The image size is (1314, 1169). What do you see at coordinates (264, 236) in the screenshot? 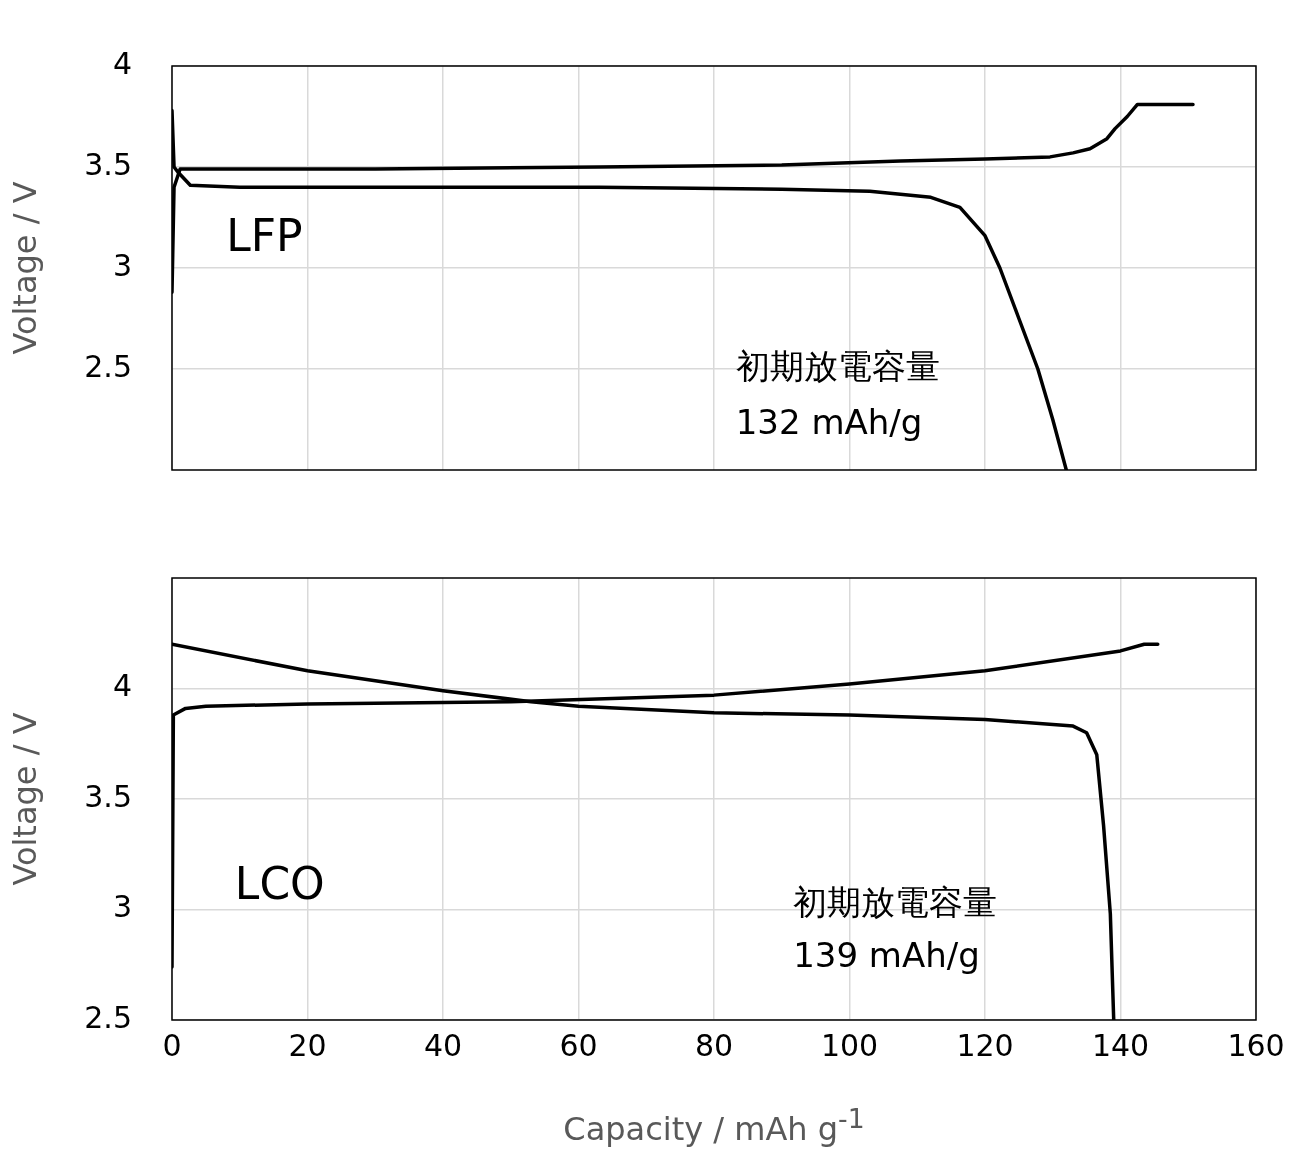
I see `annotation: LFP` at bounding box center [264, 236].